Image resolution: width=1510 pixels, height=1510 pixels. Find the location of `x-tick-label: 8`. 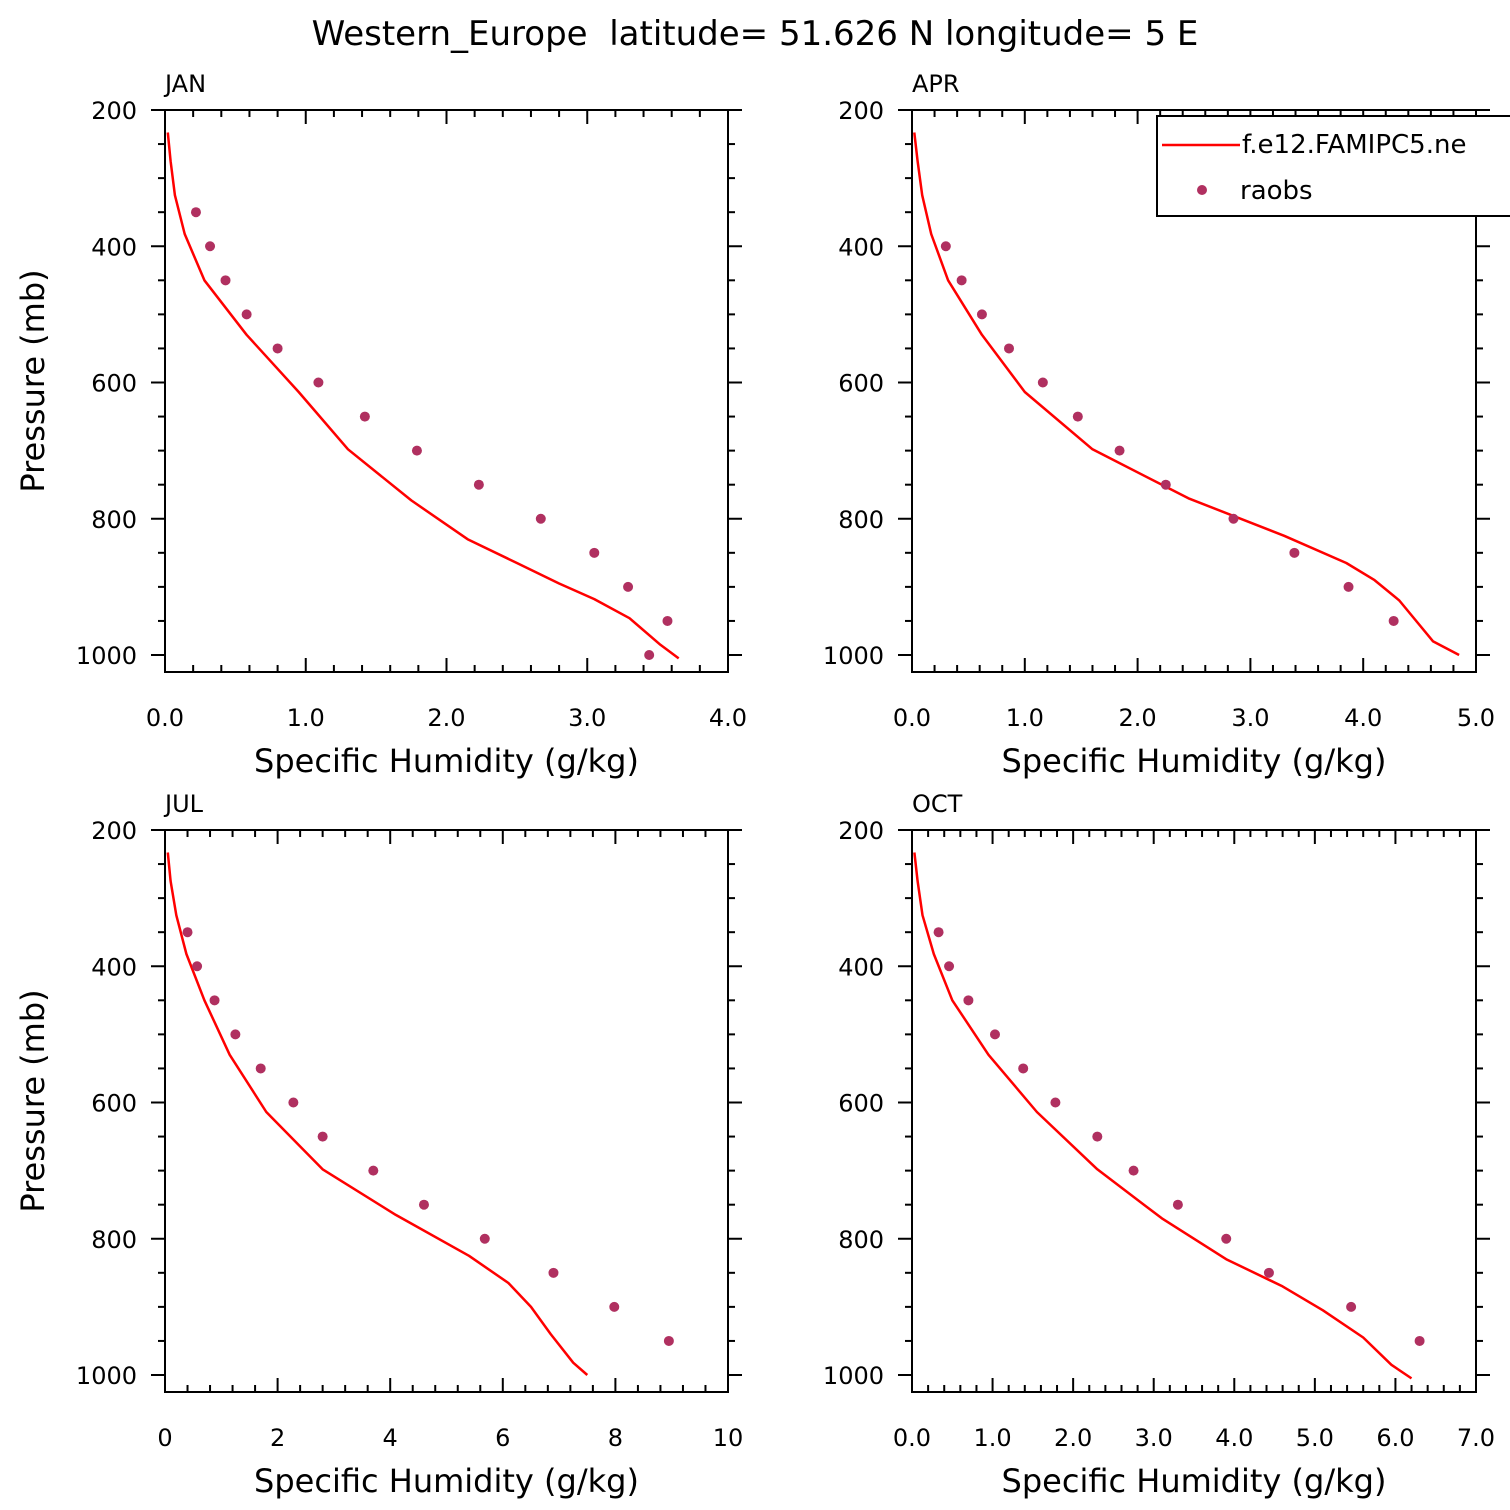

x-tick-label: 8 is located at coordinates (615, 1438).